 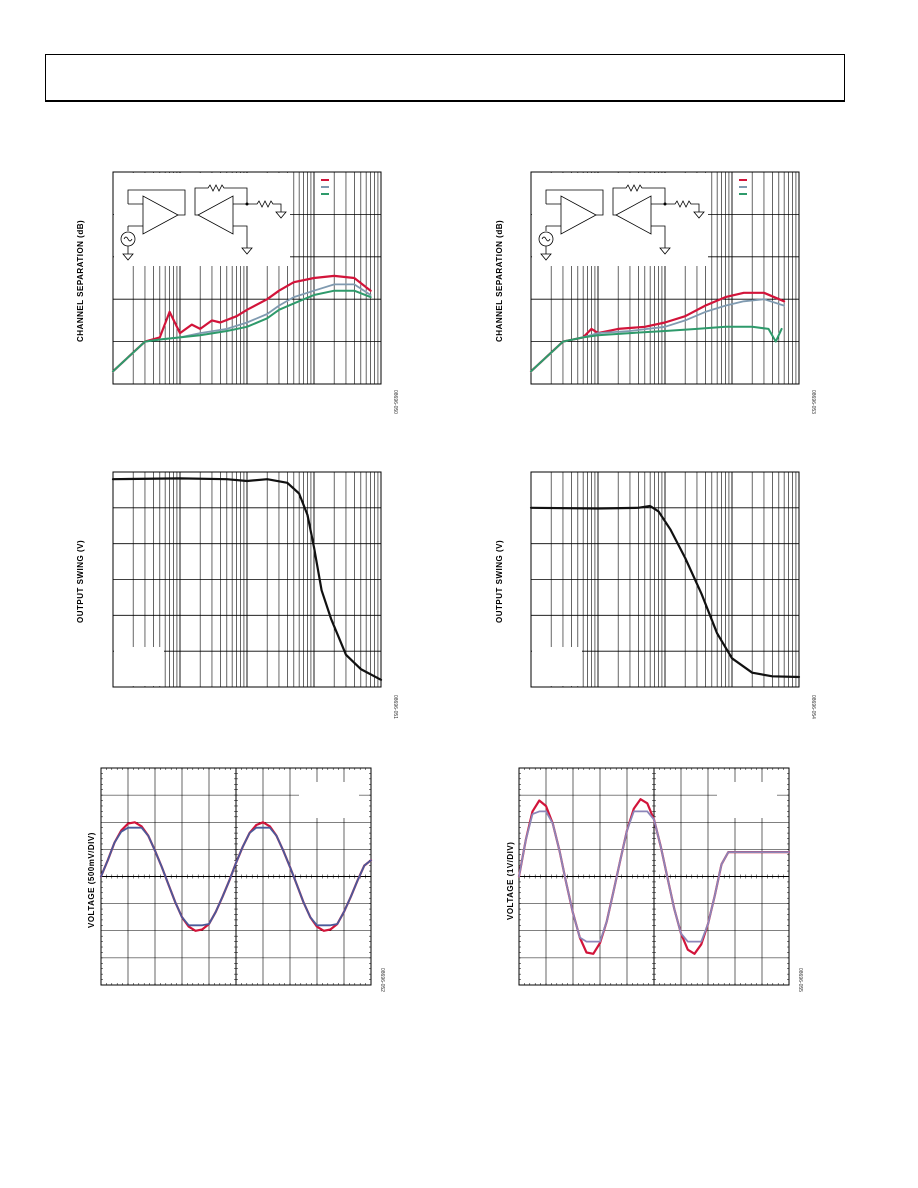 I want to click on output-swing-left-chart, so click(x=247, y=579).